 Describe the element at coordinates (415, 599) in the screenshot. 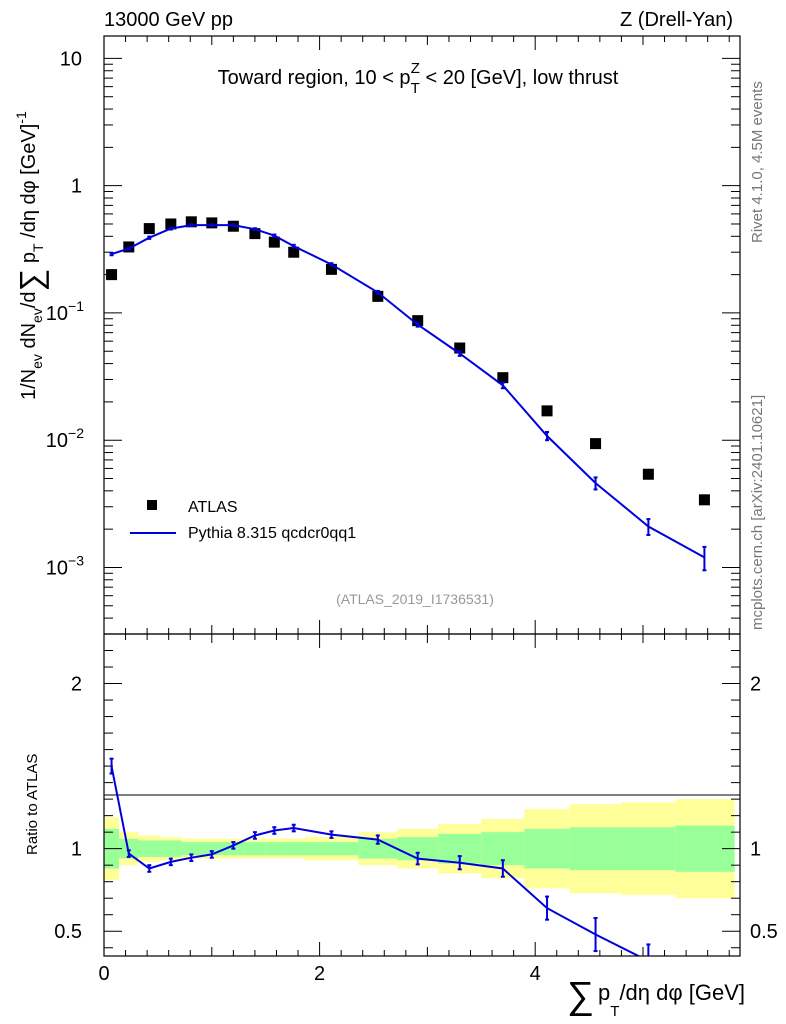

I see `analysis-id: (ATLAS_2019_I1736531)` at that location.